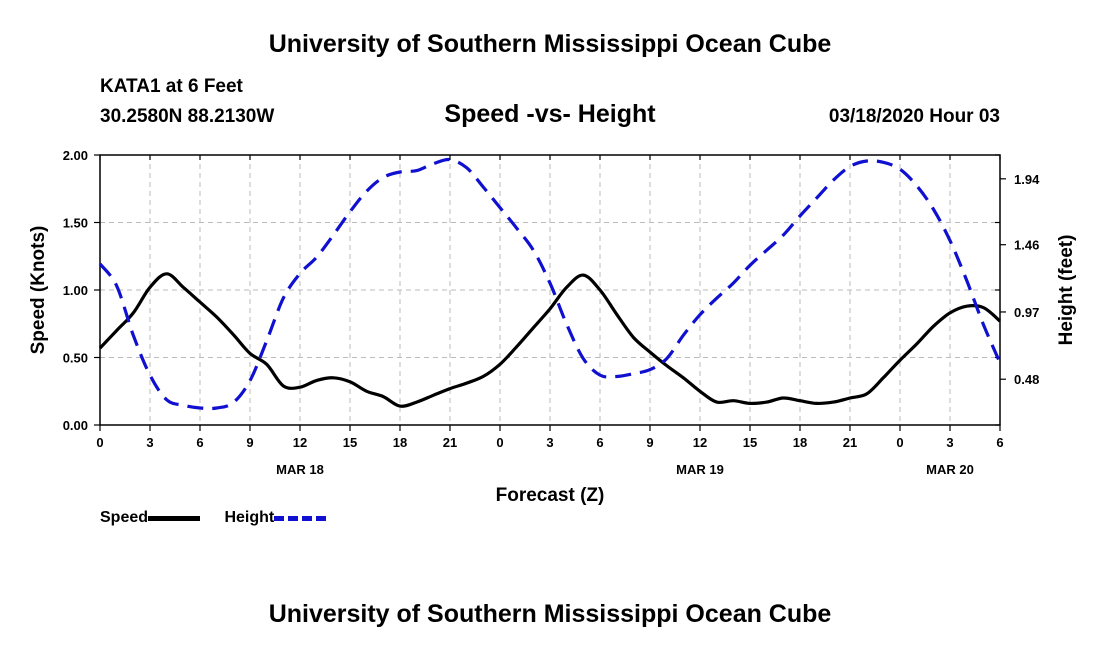 The width and height of the screenshot is (1100, 650). Describe the element at coordinates (124, 517) in the screenshot. I see `legend-speed-label: Speed` at that location.